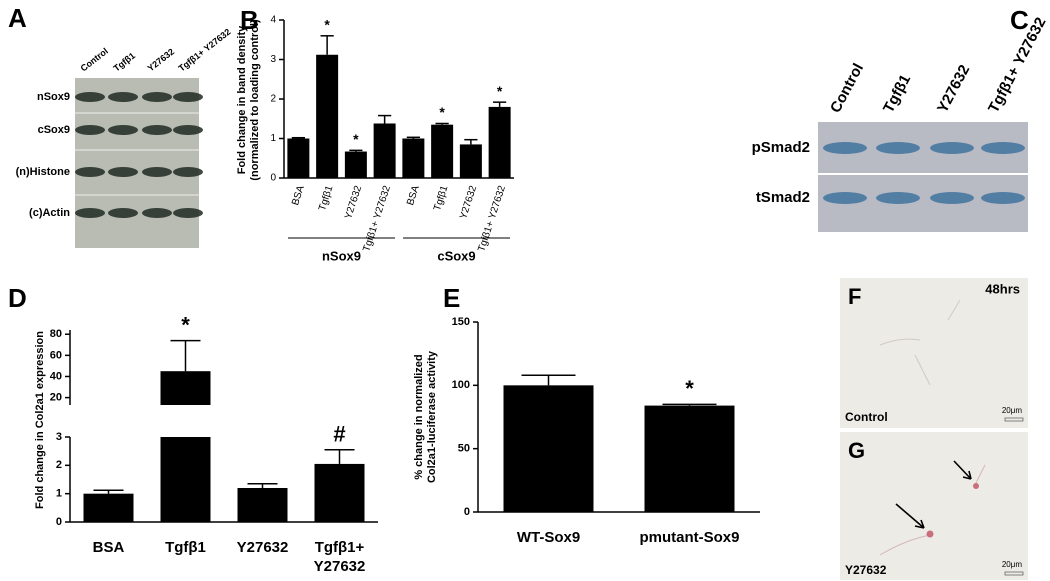  What do you see at coordinates (56, 355) in the screenshot?
I see `y-tick-label: 60` at bounding box center [56, 355].